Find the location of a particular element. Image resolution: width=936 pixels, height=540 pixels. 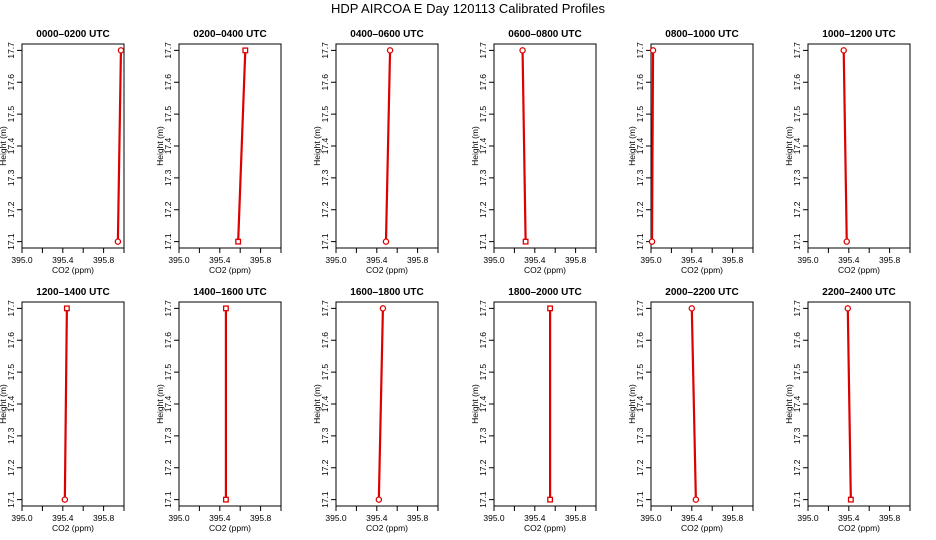

panel-title: 2000–2200 UTC is located at coordinates (701, 292).